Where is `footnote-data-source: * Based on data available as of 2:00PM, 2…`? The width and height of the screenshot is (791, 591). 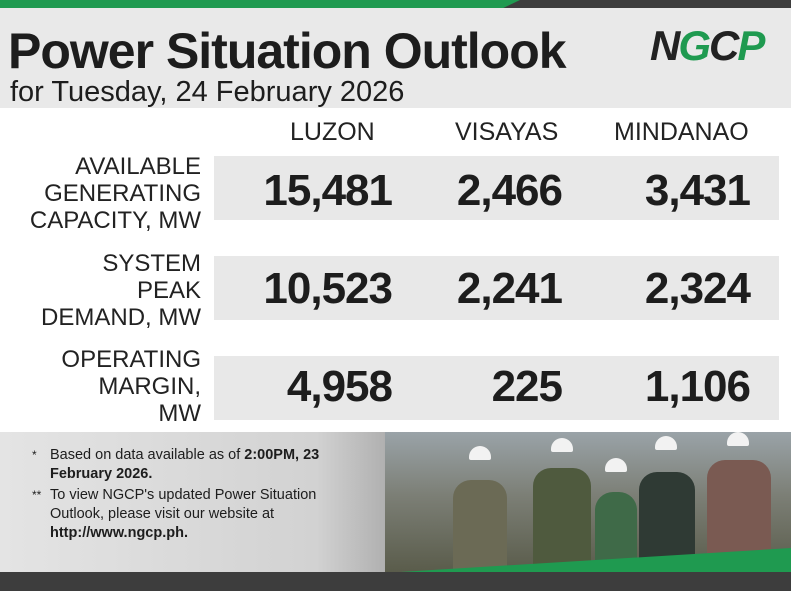 footnote-data-source: * Based on data available as of 2:00PM, 2… is located at coordinates (202, 465).